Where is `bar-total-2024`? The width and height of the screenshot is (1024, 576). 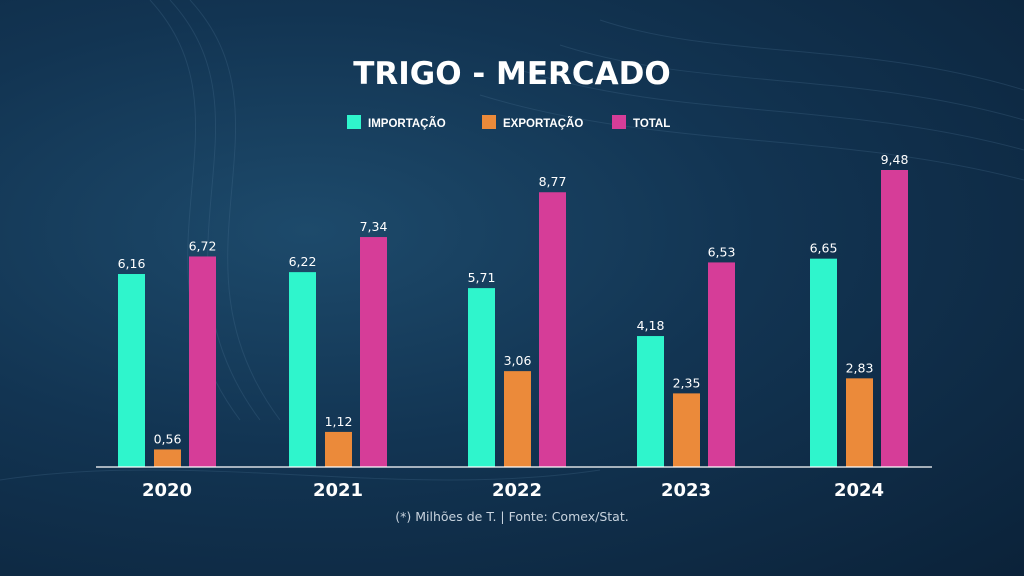
bar-total-2024 is located at coordinates (894, 318).